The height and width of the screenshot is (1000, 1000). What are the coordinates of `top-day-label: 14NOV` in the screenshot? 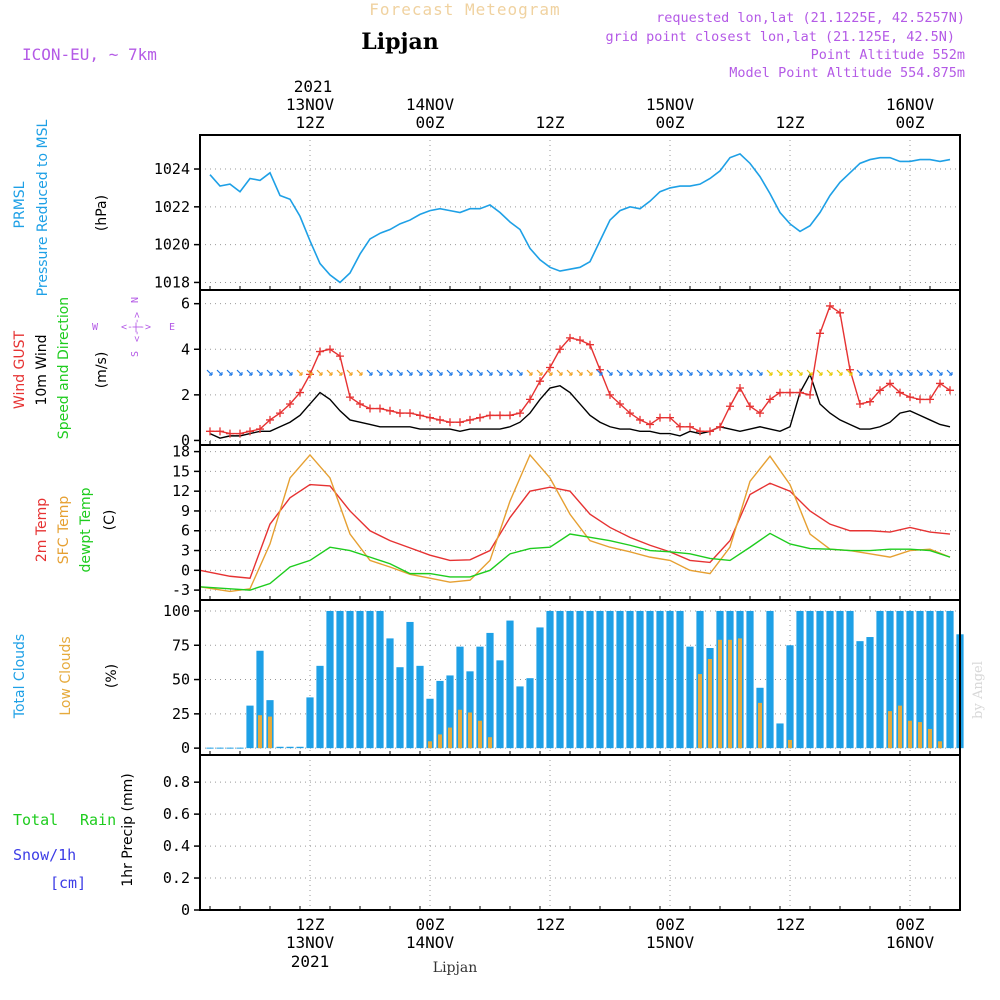 It's located at (430, 104).